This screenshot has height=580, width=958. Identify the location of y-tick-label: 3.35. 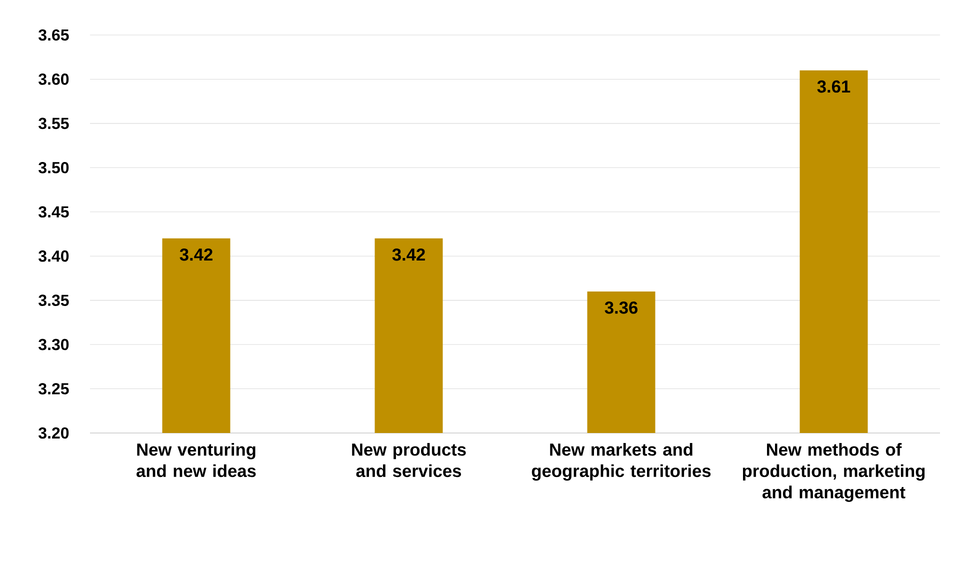
(53, 300).